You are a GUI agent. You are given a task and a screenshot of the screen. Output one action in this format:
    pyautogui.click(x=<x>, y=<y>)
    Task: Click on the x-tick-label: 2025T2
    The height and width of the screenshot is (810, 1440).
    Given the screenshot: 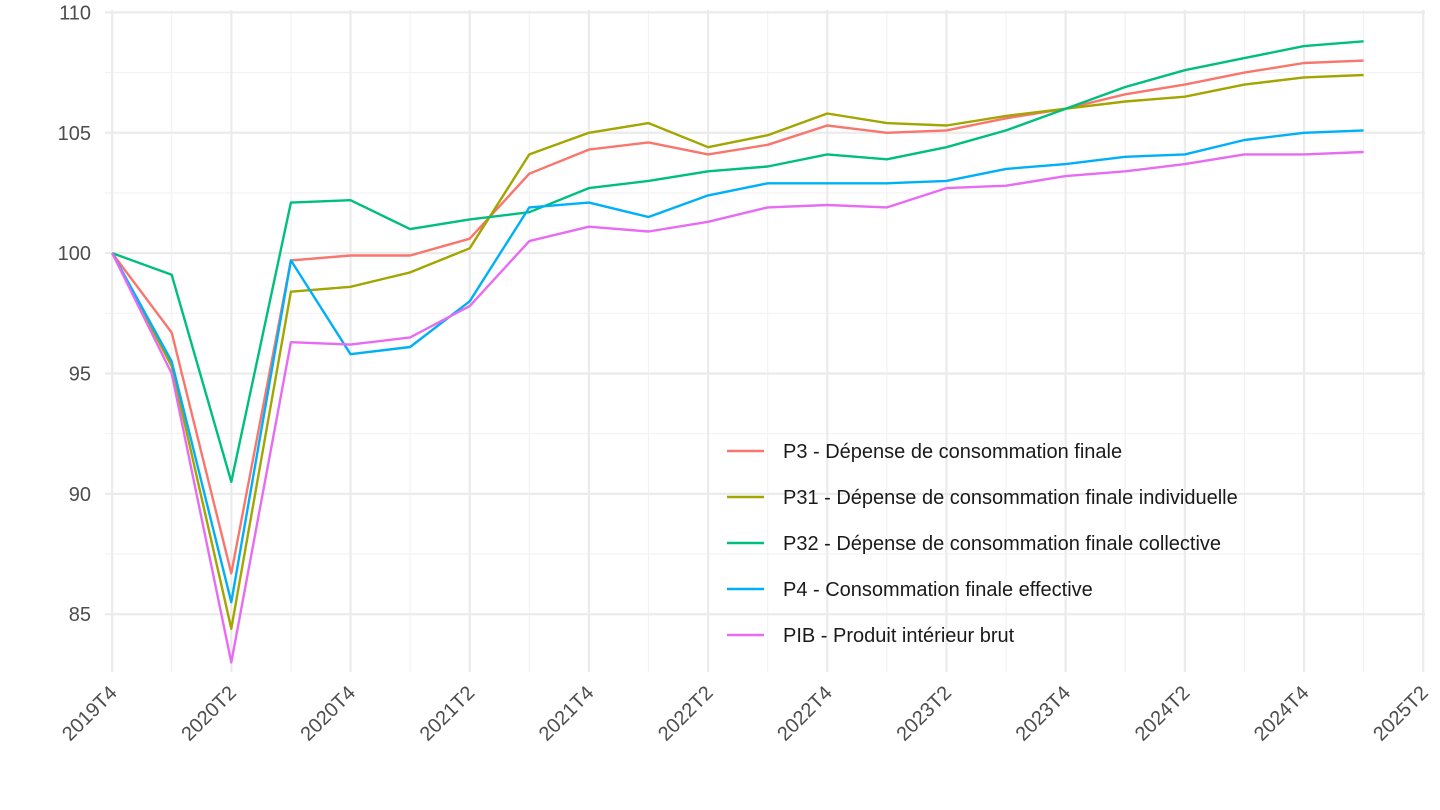 What is the action you would take?
    pyautogui.click(x=1401, y=714)
    